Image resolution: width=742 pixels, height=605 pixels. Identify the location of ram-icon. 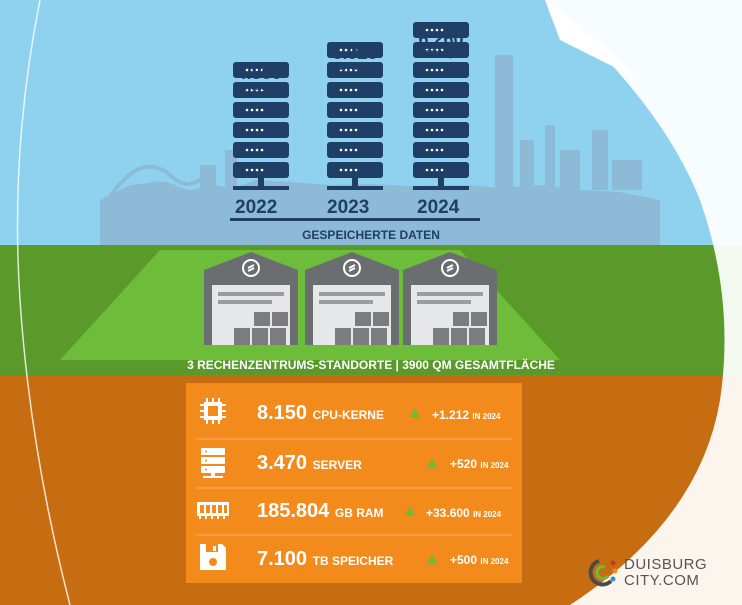
(213, 510).